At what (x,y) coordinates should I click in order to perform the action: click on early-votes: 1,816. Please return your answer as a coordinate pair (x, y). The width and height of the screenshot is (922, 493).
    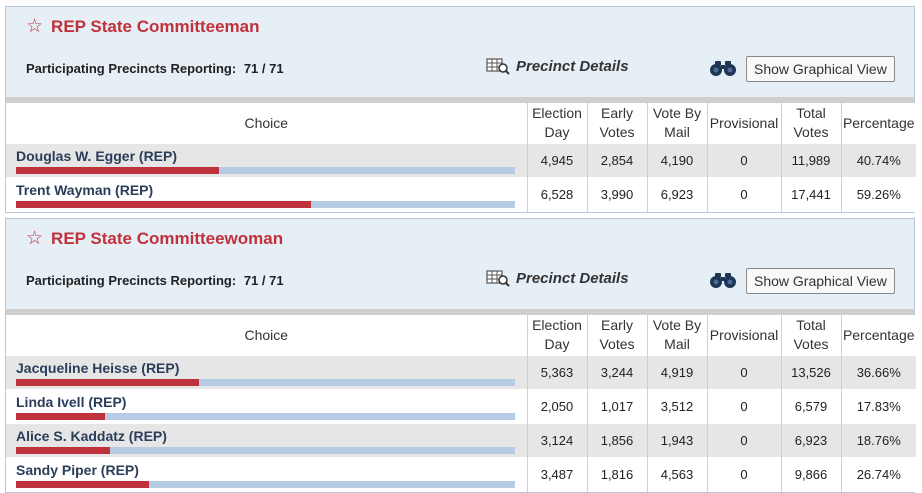
    Looking at the image, I should click on (616, 474).